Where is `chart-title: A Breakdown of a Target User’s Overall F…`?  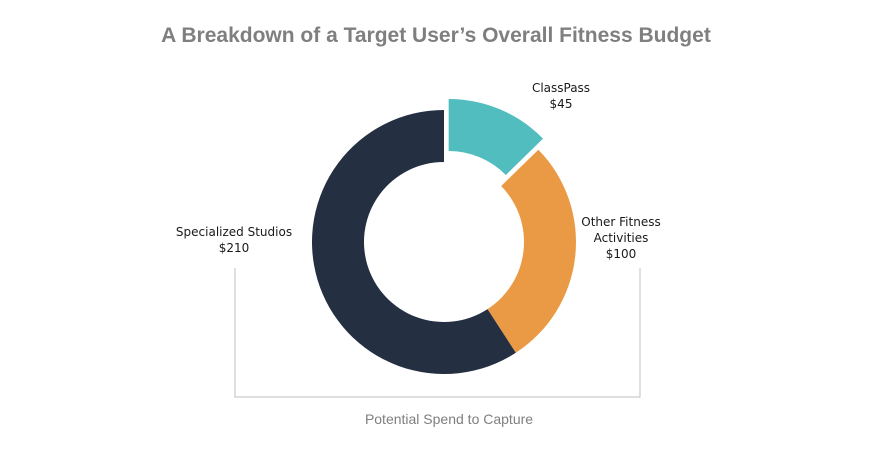 chart-title: A Breakdown of a Target User’s Overall F… is located at coordinates (436, 35).